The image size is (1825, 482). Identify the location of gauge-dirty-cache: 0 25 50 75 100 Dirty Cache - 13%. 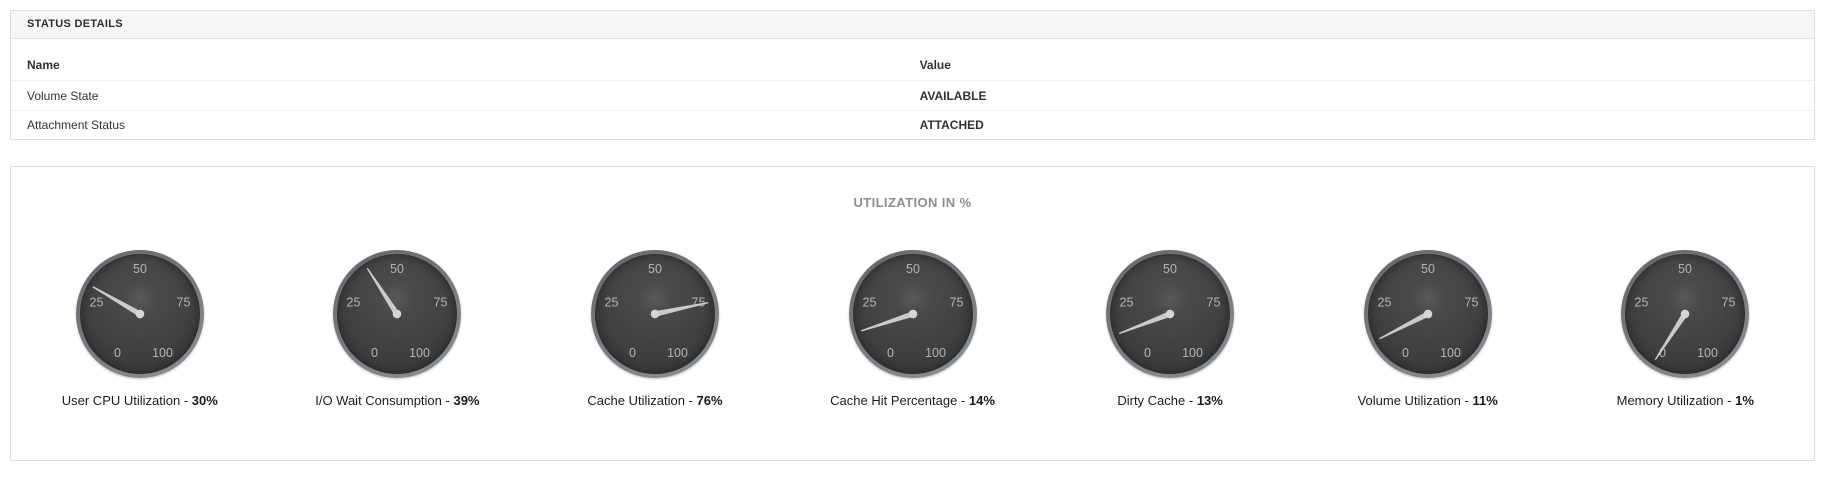
(1170, 329).